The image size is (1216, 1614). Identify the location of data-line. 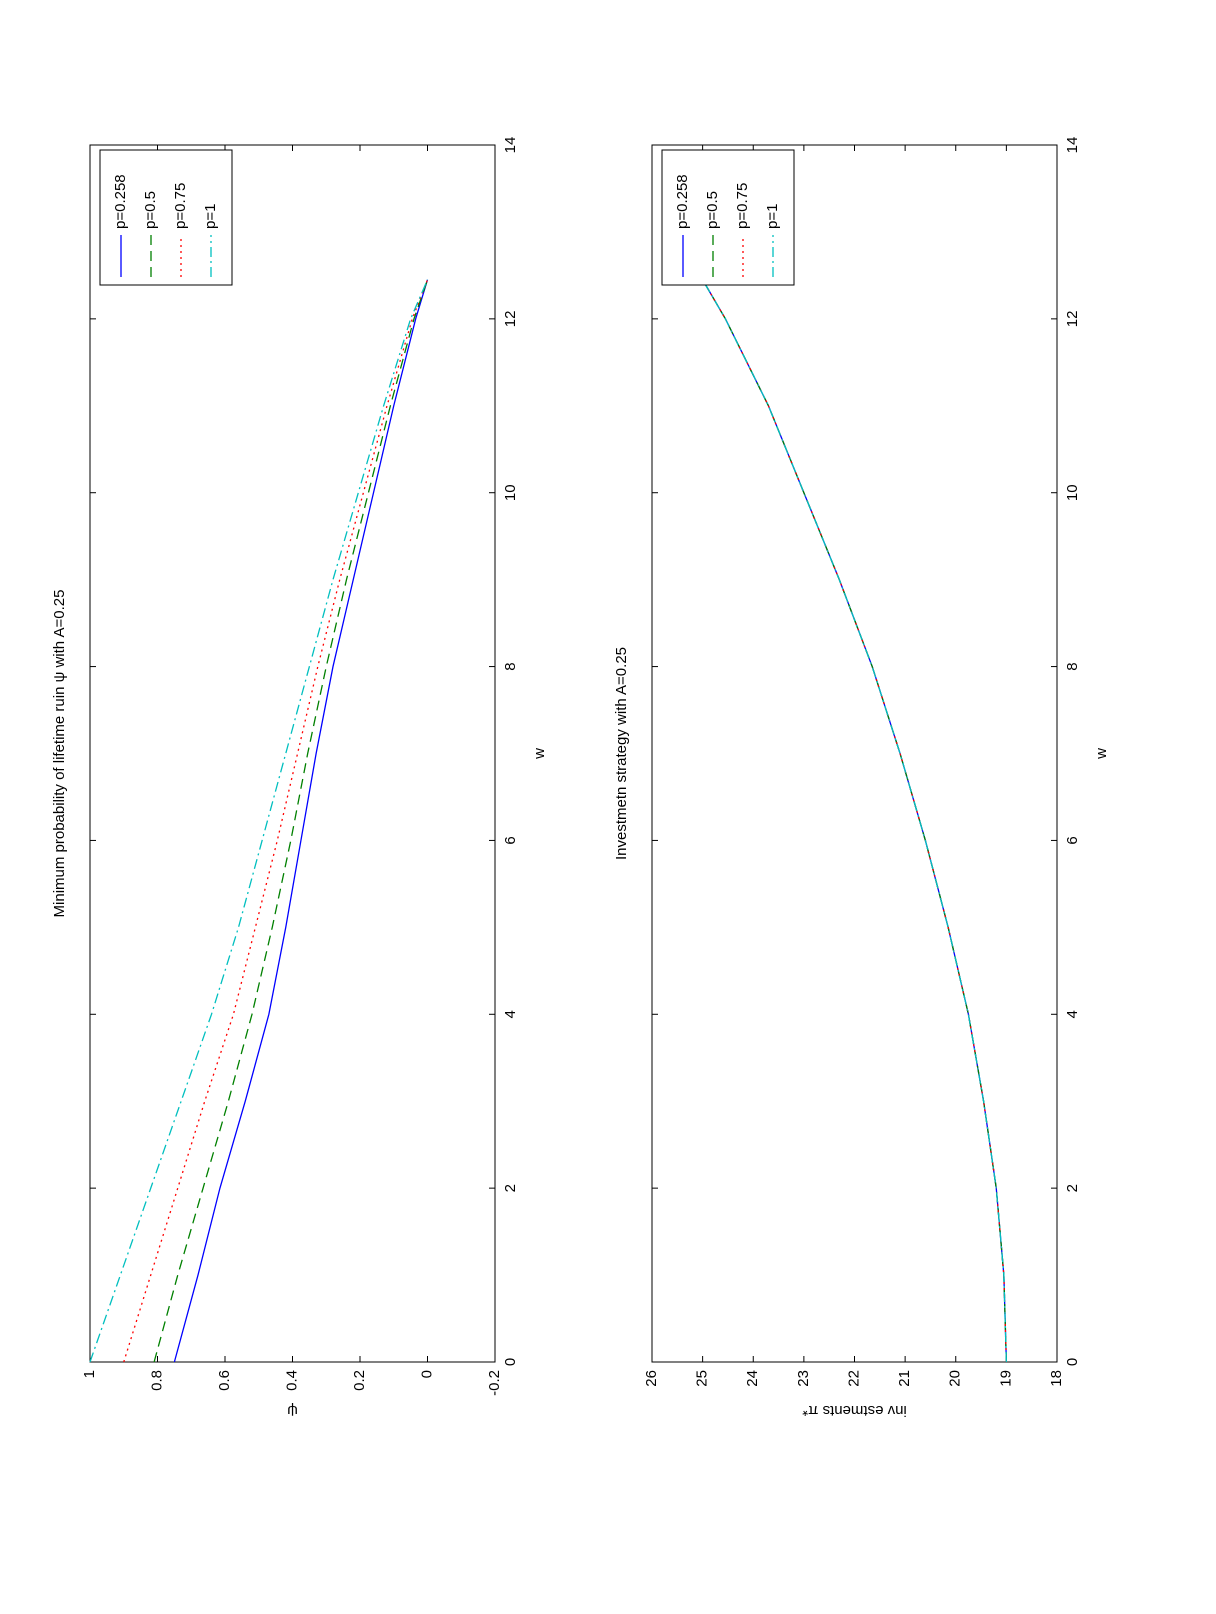
(301, 821).